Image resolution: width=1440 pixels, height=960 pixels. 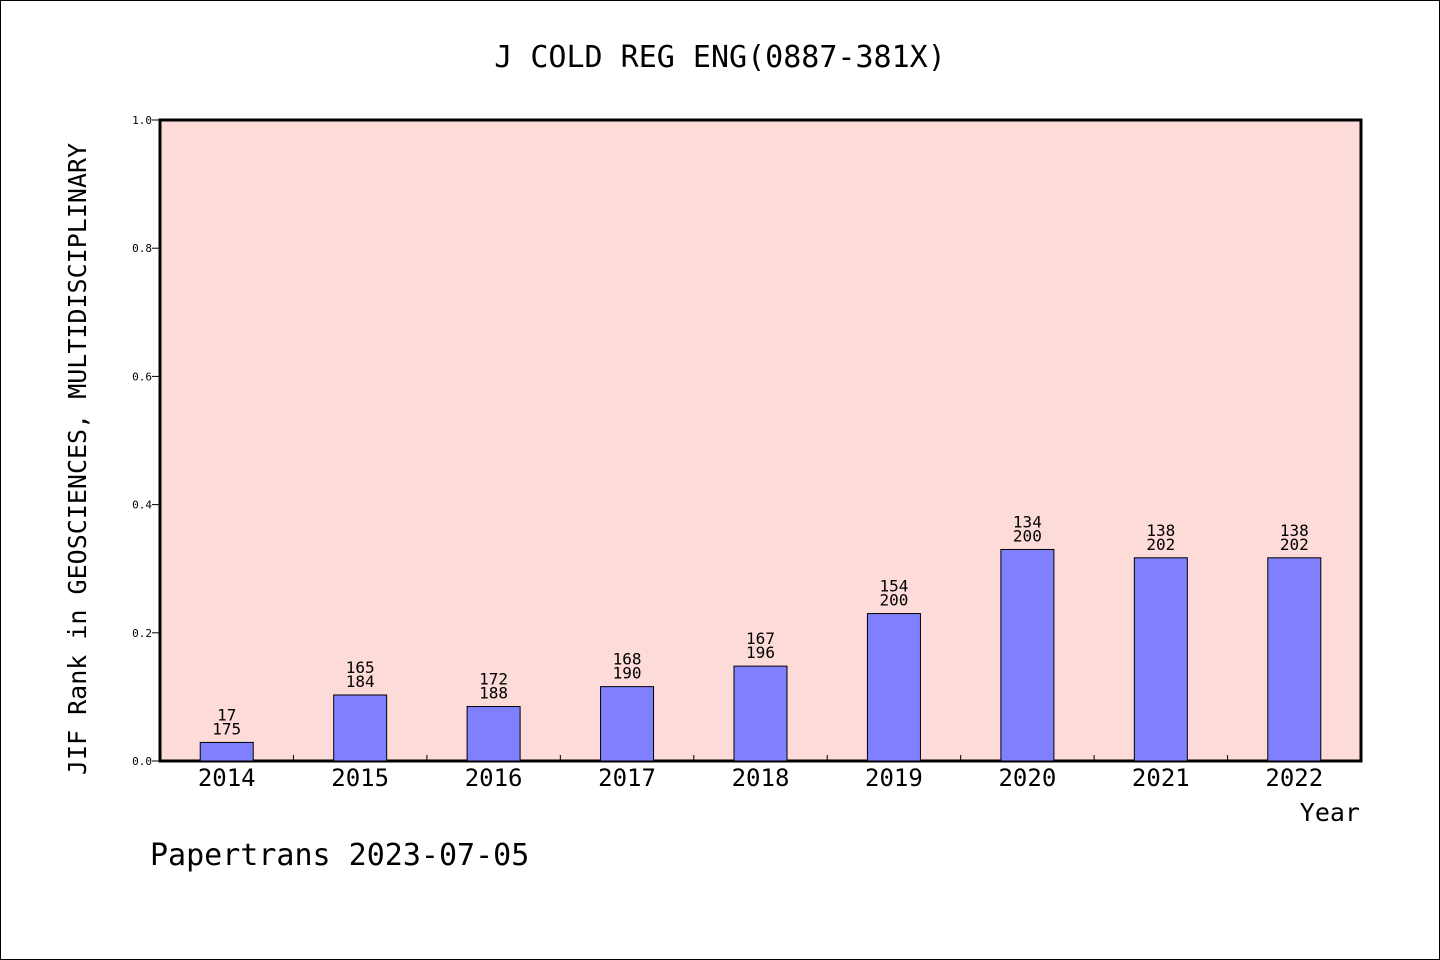 I want to click on x-tick-label: 2019, so click(x=894, y=778).